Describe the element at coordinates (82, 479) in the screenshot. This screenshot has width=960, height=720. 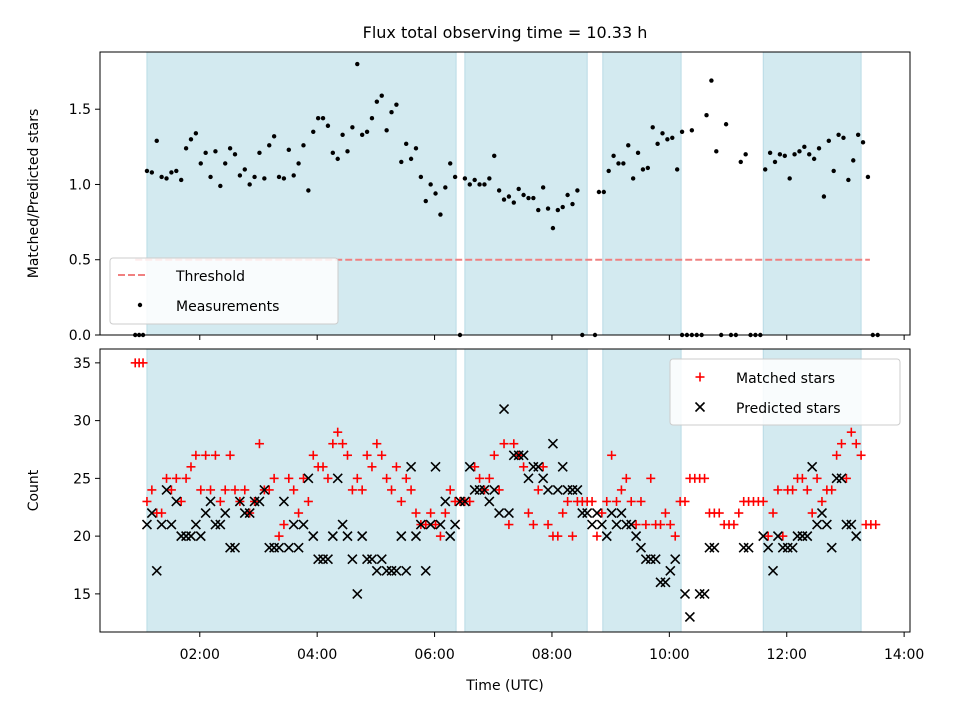
I see `count-y-tick-label-2: 25` at that location.